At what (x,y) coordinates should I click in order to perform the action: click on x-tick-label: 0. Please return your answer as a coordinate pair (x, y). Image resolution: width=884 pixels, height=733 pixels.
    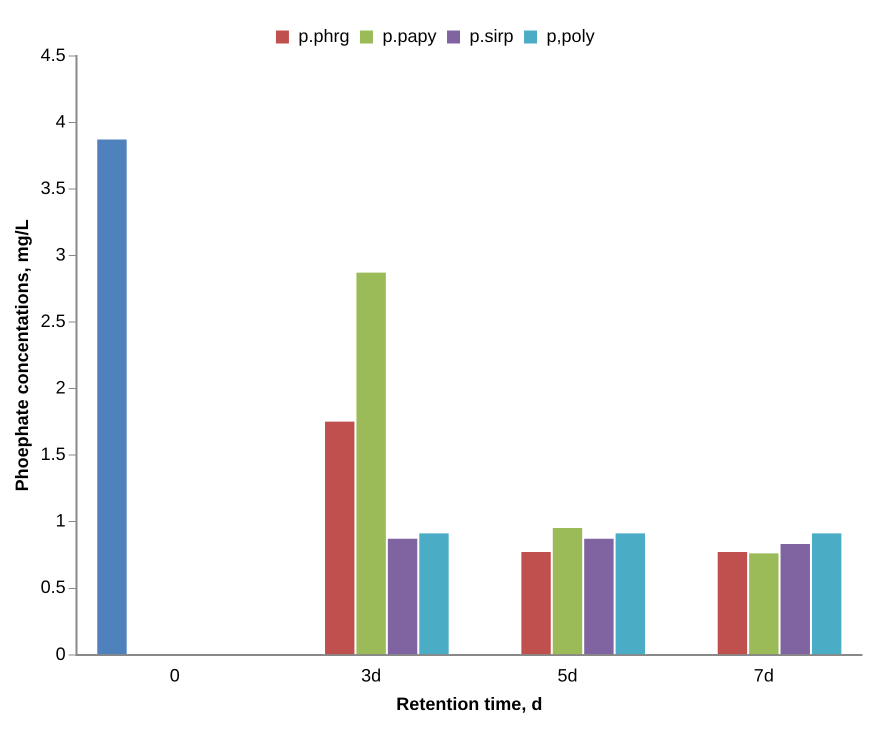
    Looking at the image, I should click on (175, 676).